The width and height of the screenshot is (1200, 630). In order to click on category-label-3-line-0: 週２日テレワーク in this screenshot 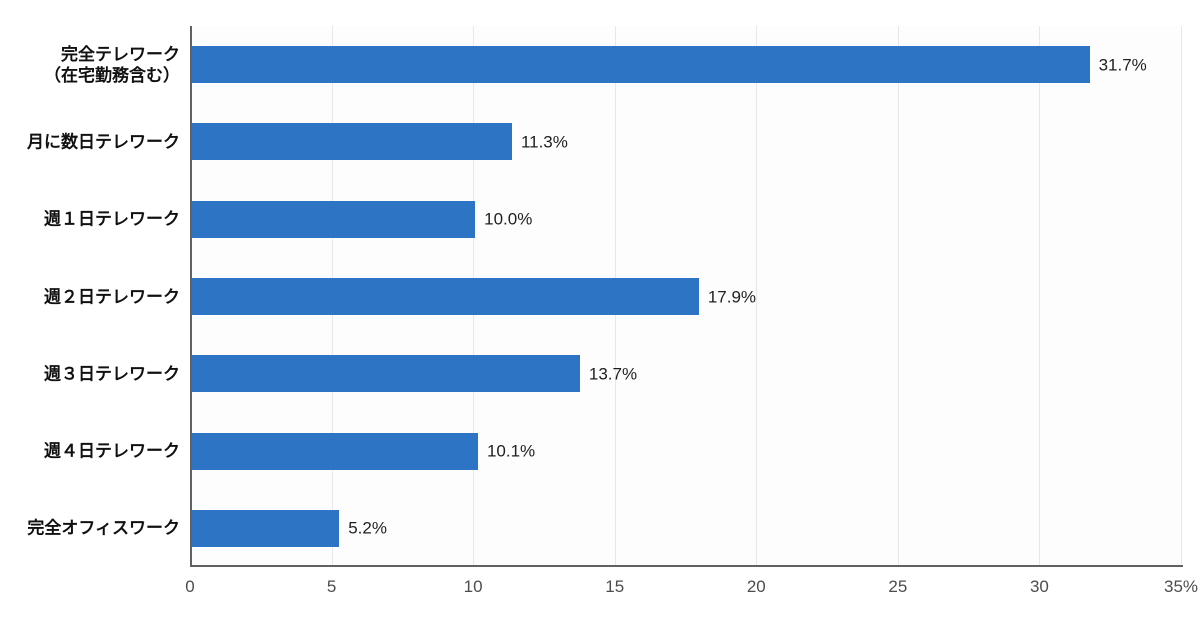, I will do `click(112, 296)`.